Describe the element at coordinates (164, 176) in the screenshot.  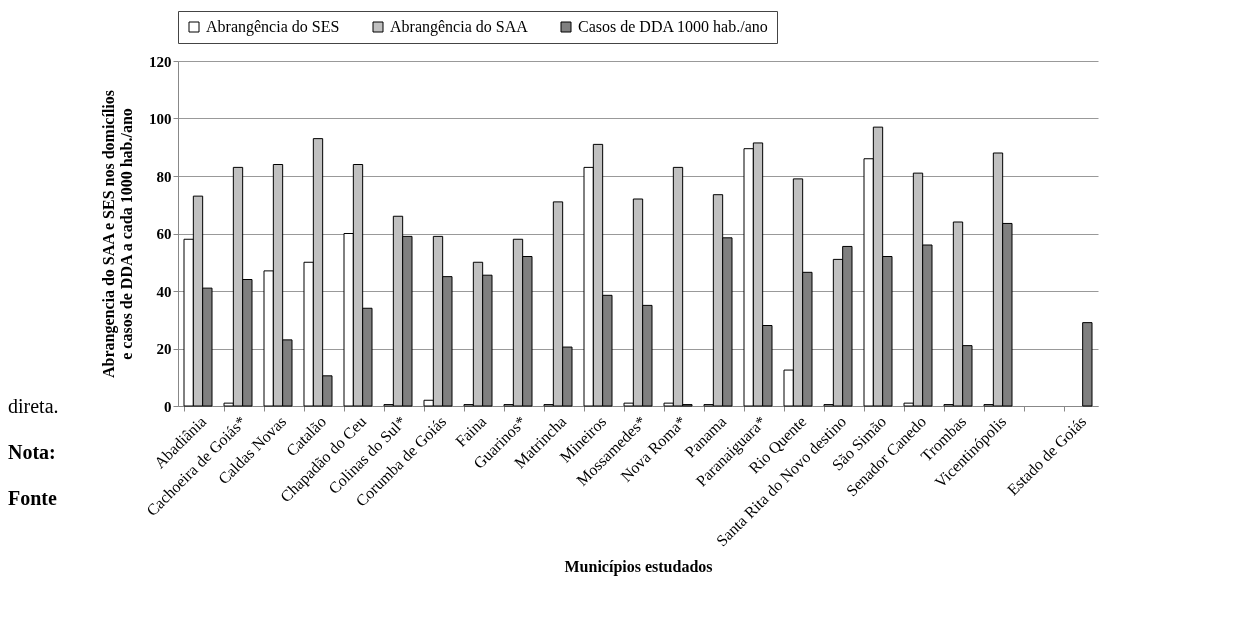
I see `y-tick-label: 80` at that location.